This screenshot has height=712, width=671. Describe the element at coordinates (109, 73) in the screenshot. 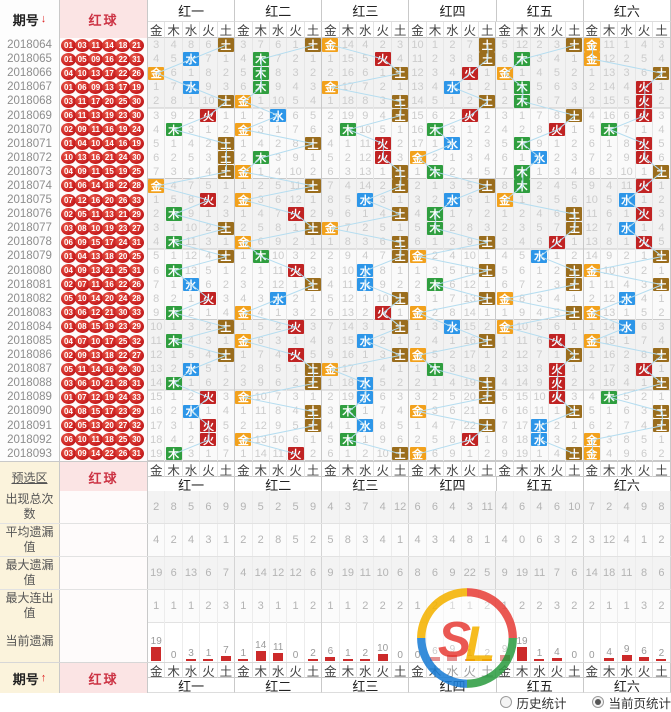

I see `red-ball: 17` at that location.